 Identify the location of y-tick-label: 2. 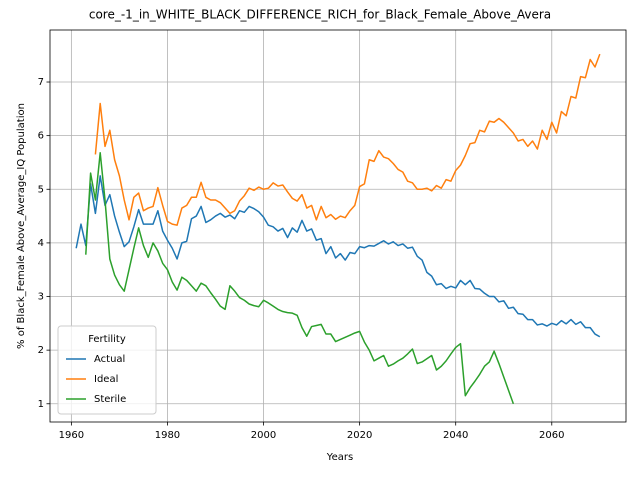
(41, 350).